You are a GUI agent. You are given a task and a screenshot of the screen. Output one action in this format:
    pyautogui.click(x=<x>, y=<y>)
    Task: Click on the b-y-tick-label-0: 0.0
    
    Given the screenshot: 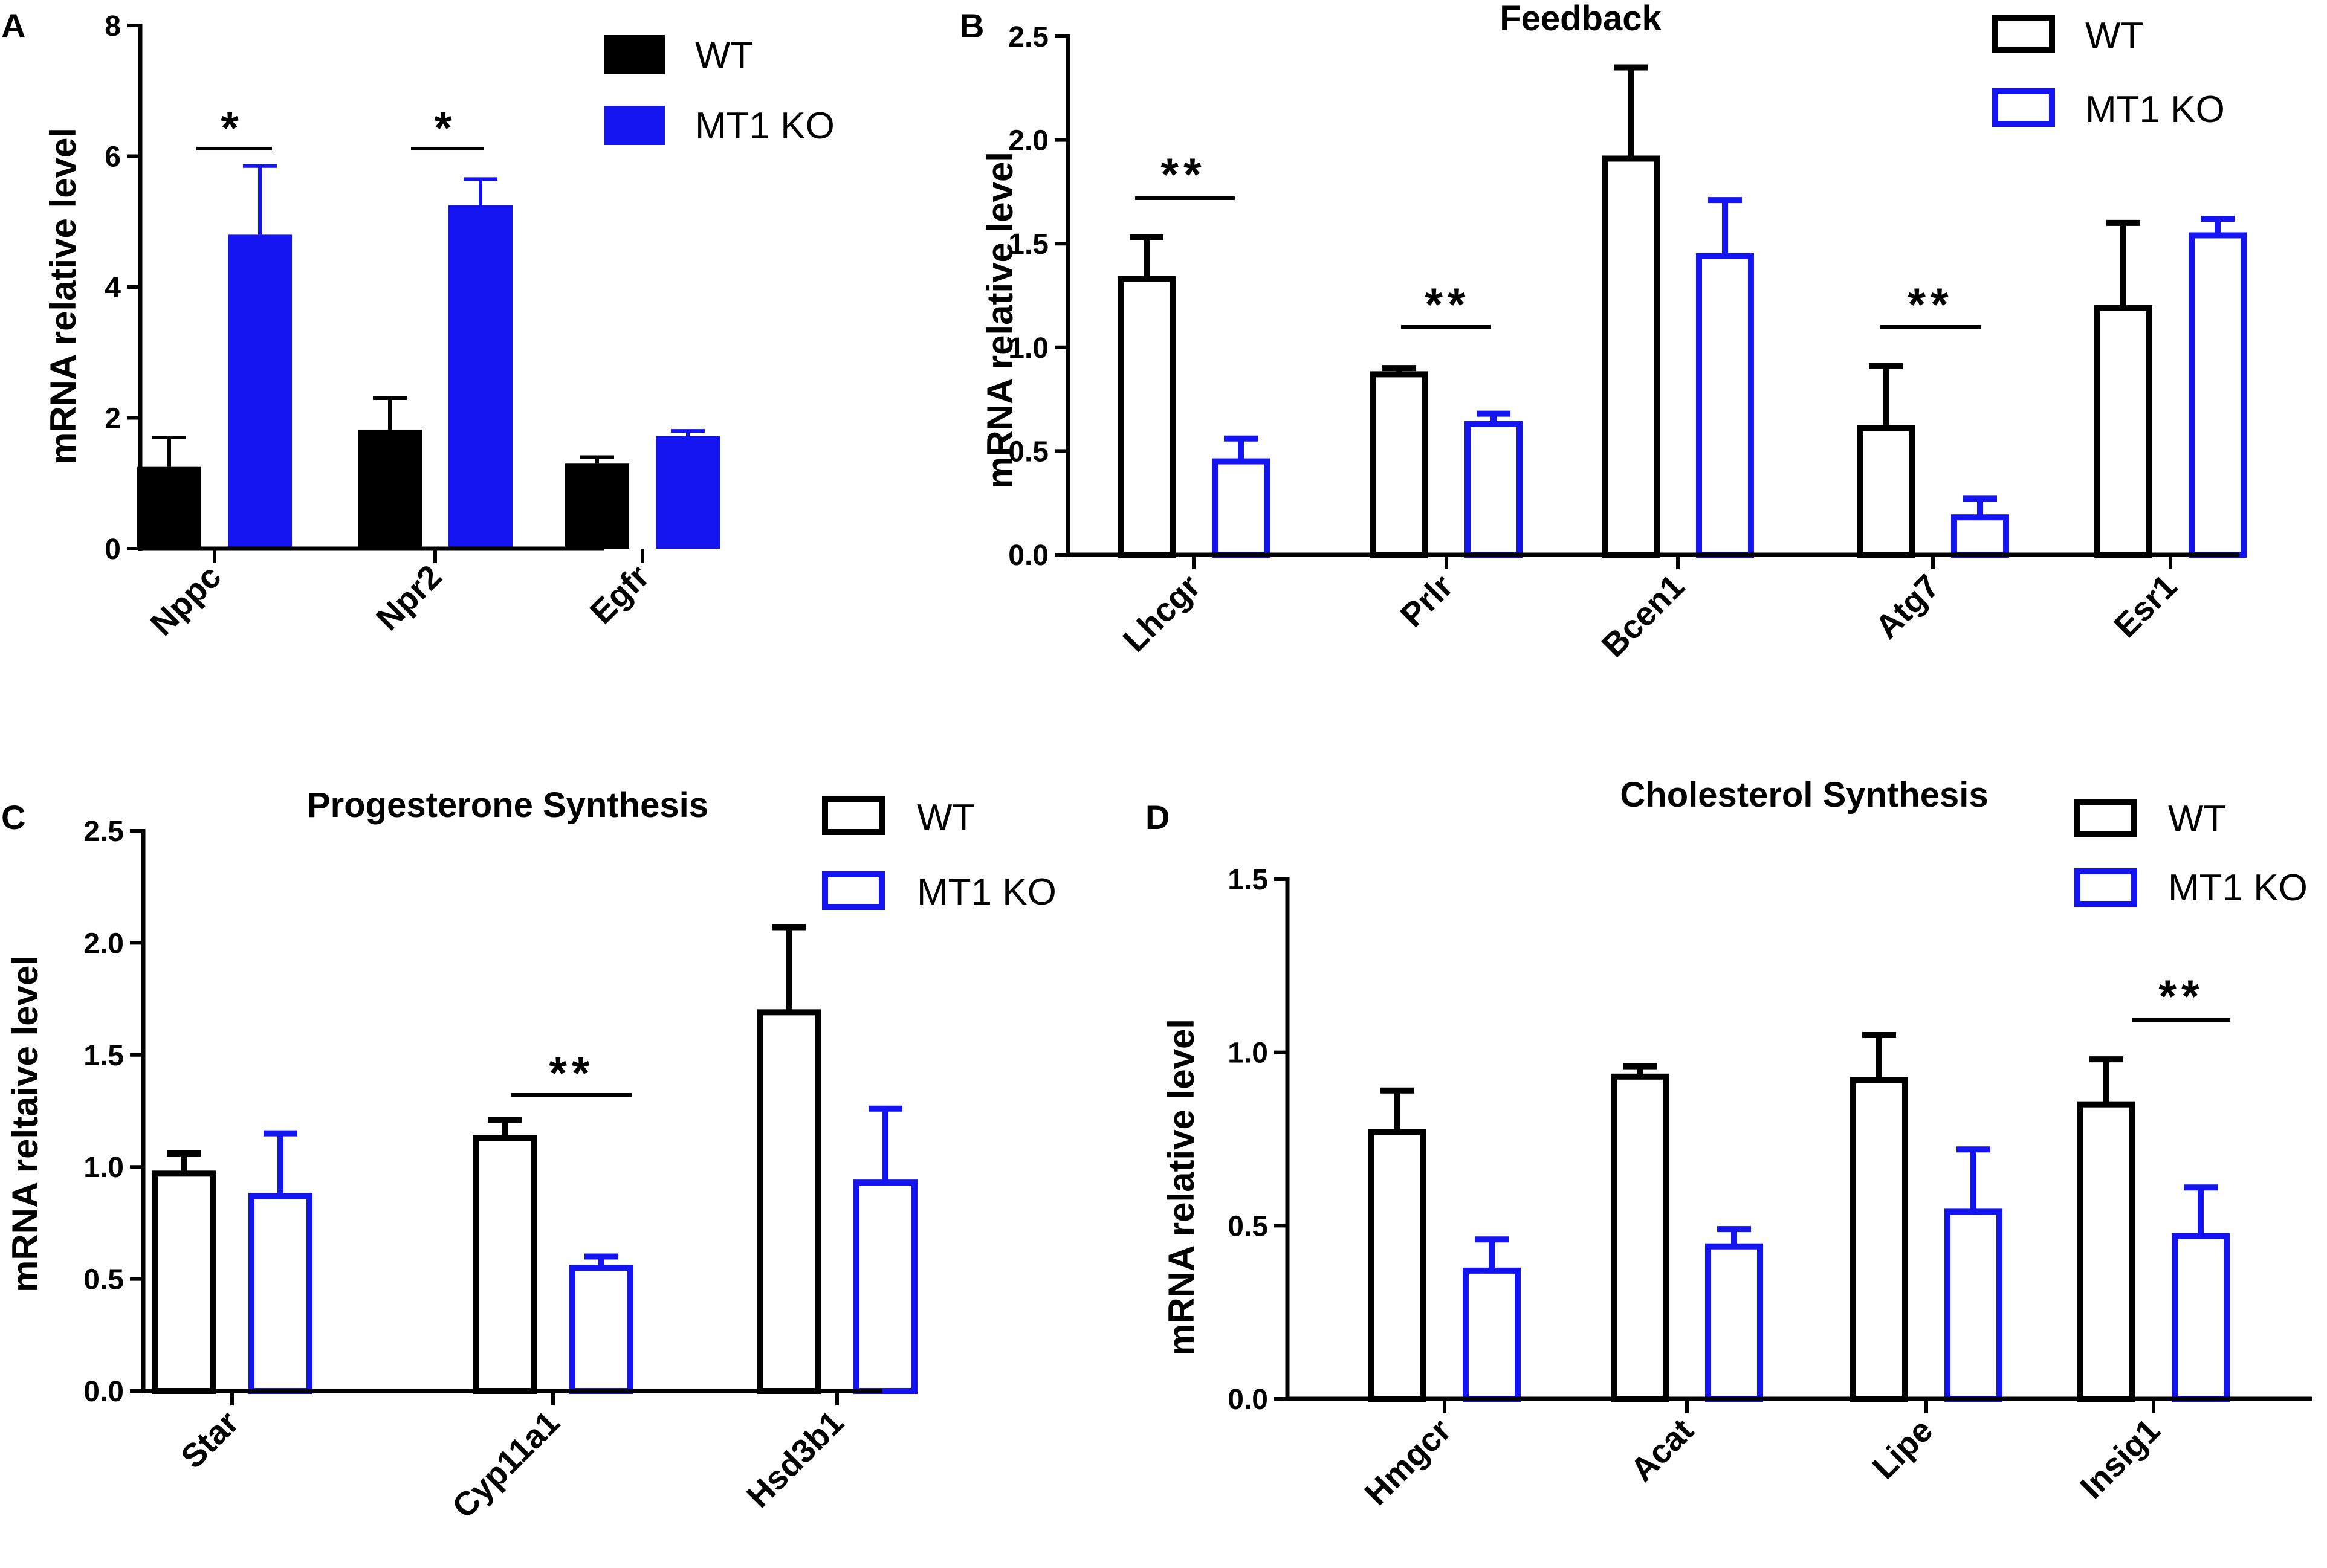 What is the action you would take?
    pyautogui.click(x=1028, y=556)
    